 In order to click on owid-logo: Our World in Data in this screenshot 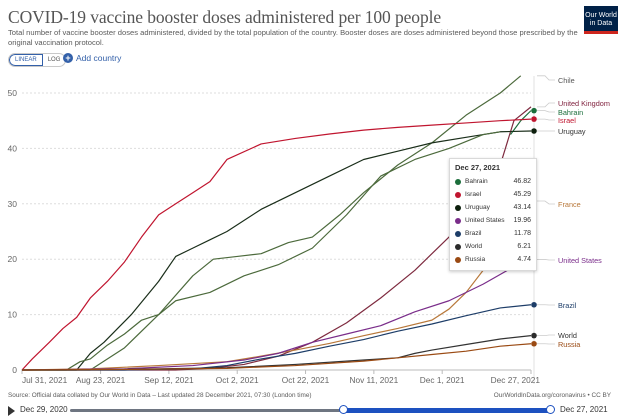, I will do `click(601, 20)`.